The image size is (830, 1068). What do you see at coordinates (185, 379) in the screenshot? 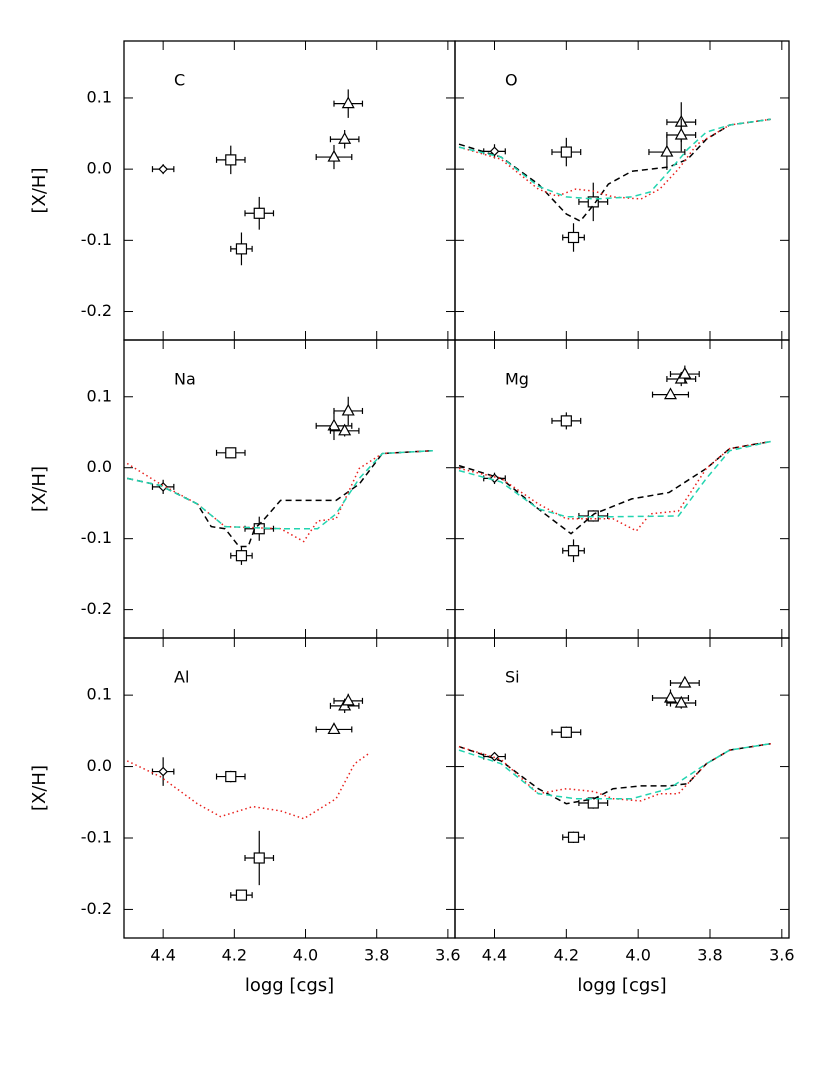
I see `panel-label: Na` at bounding box center [185, 379].